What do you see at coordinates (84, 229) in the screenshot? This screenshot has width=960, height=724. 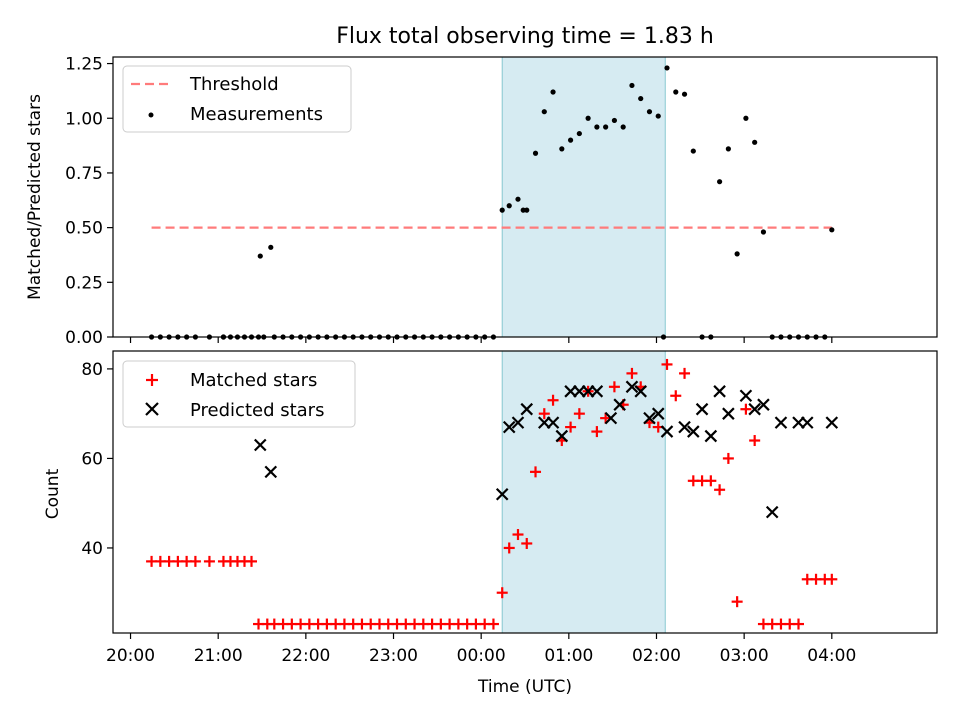 I see `y-tick-label: 0.50` at bounding box center [84, 229].